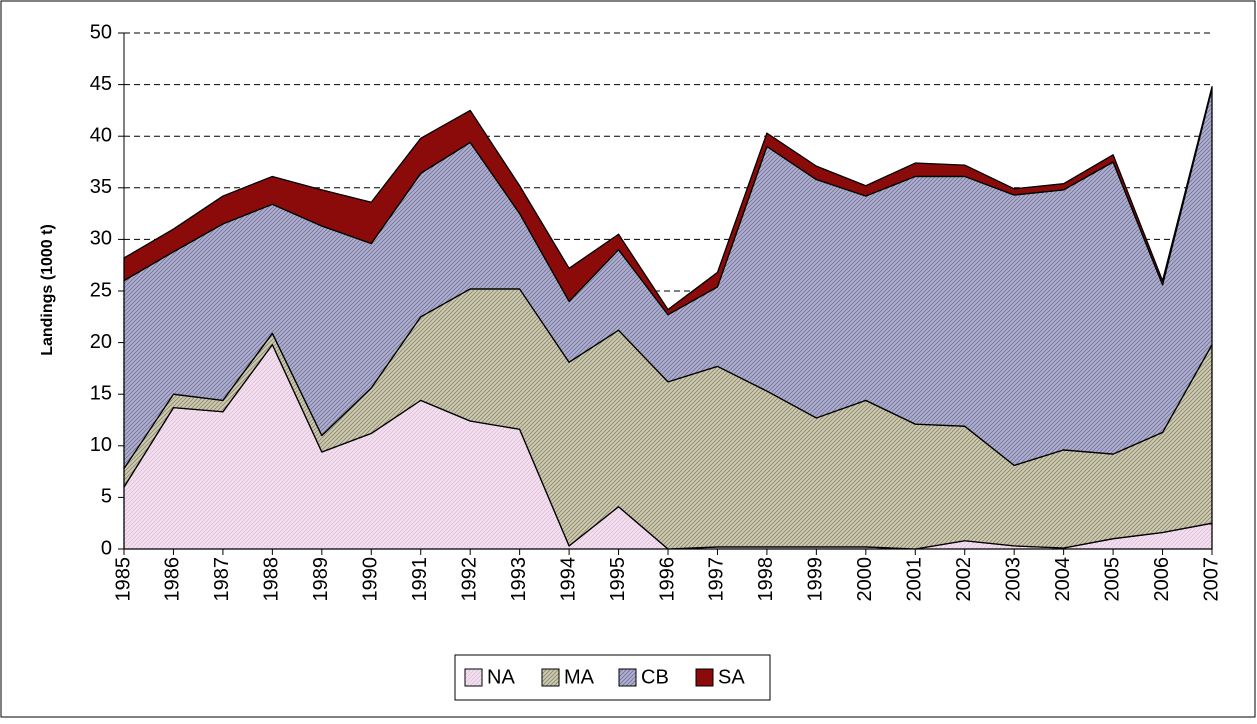 This screenshot has width=1257, height=724. What do you see at coordinates (101, 187) in the screenshot?
I see `y-tick-label: 35` at bounding box center [101, 187].